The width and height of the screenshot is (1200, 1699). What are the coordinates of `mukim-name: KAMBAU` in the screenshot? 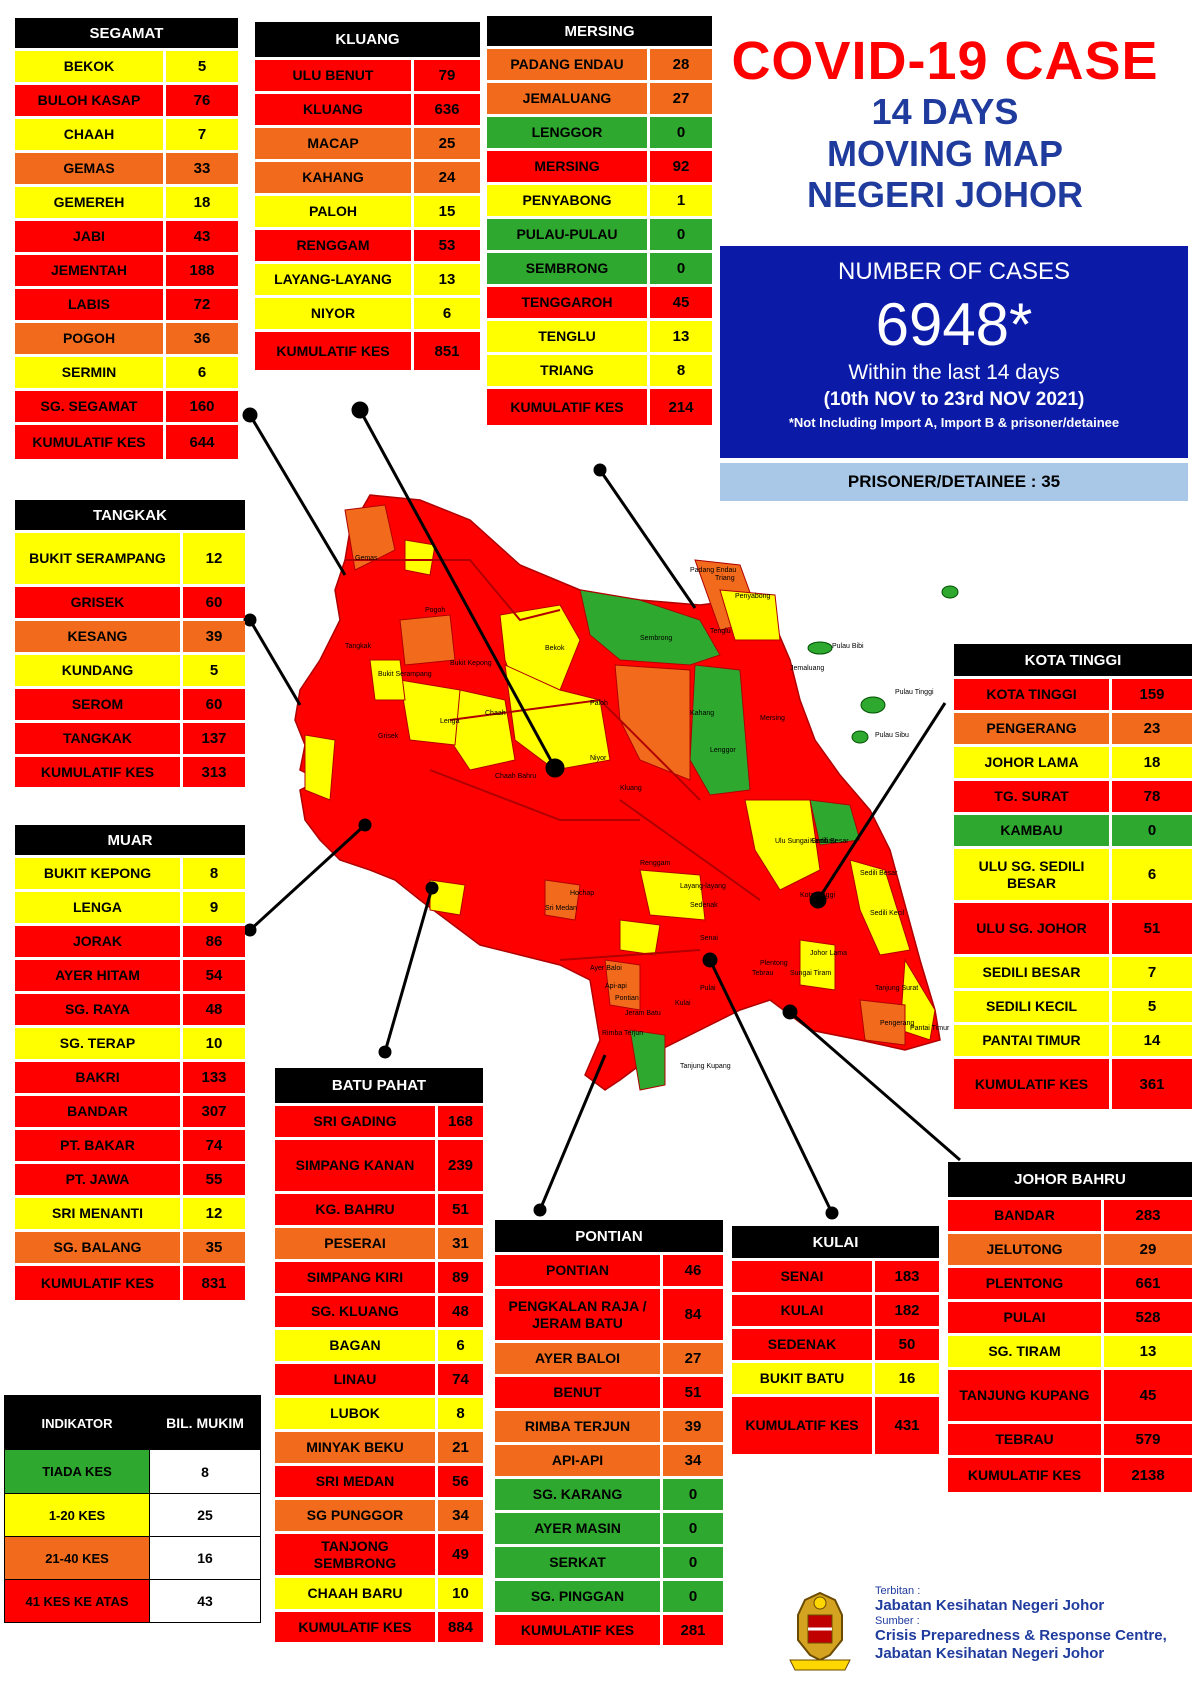 It's located at (1031, 830).